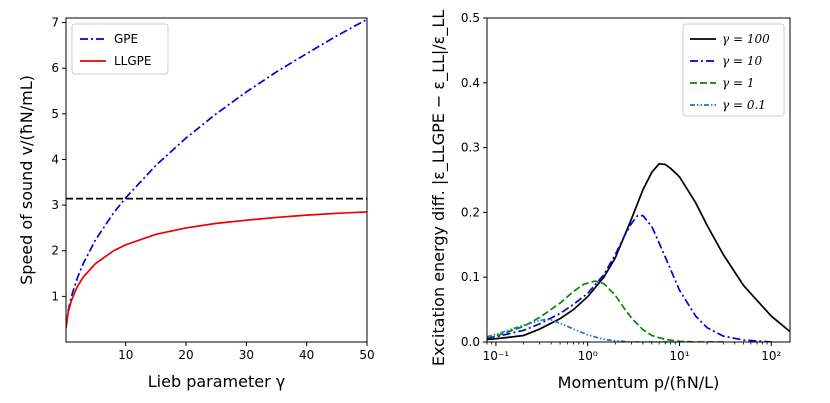  I want to click on x-axis-label: Lieb parameter γ, so click(216, 381).